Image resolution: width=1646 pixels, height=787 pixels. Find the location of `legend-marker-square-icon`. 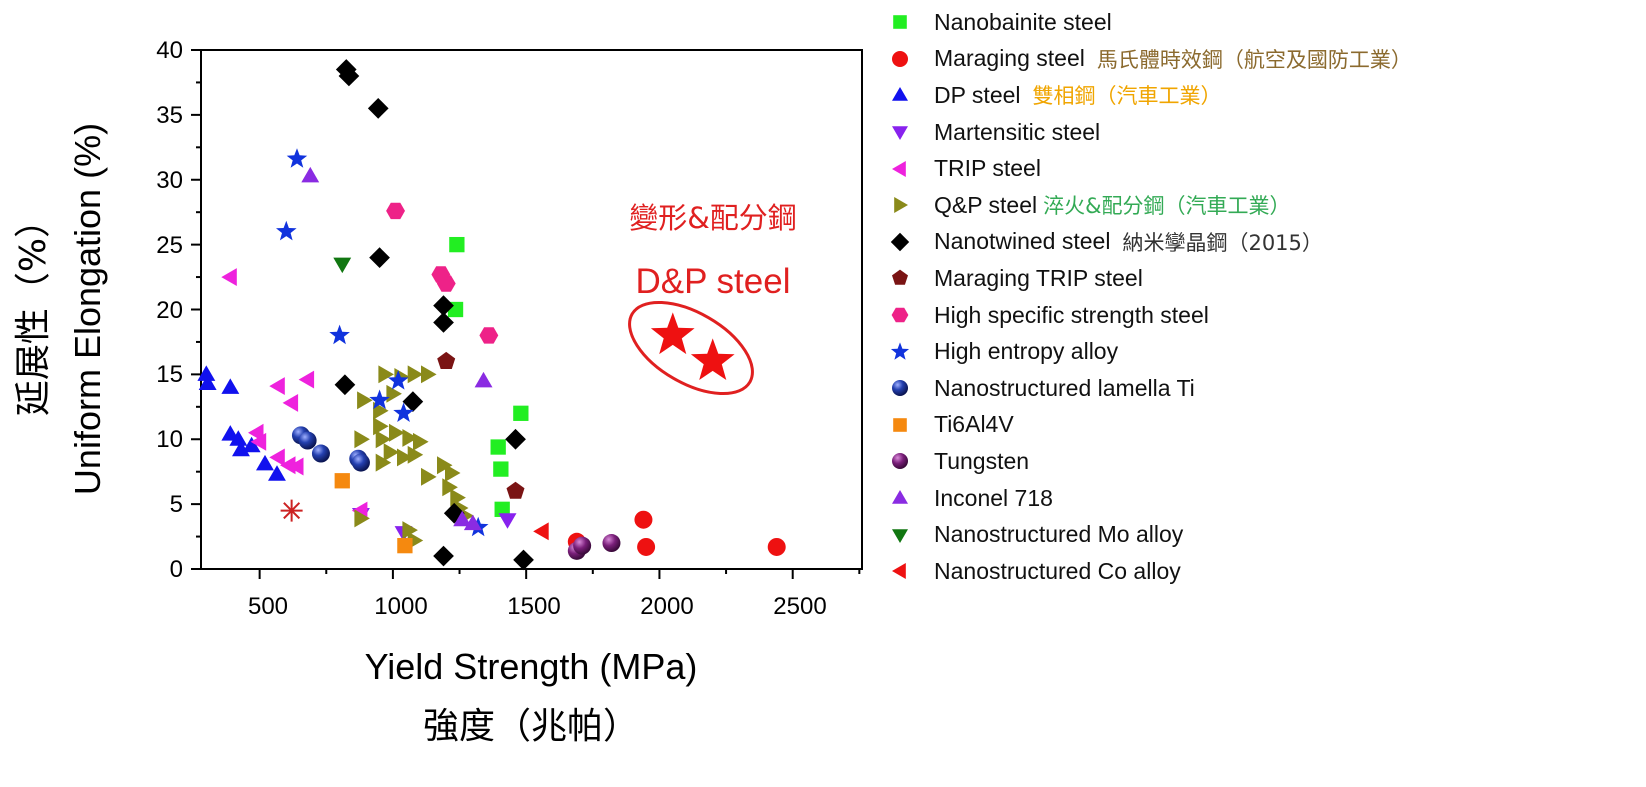

legend-marker-square-icon is located at coordinates (900, 22).